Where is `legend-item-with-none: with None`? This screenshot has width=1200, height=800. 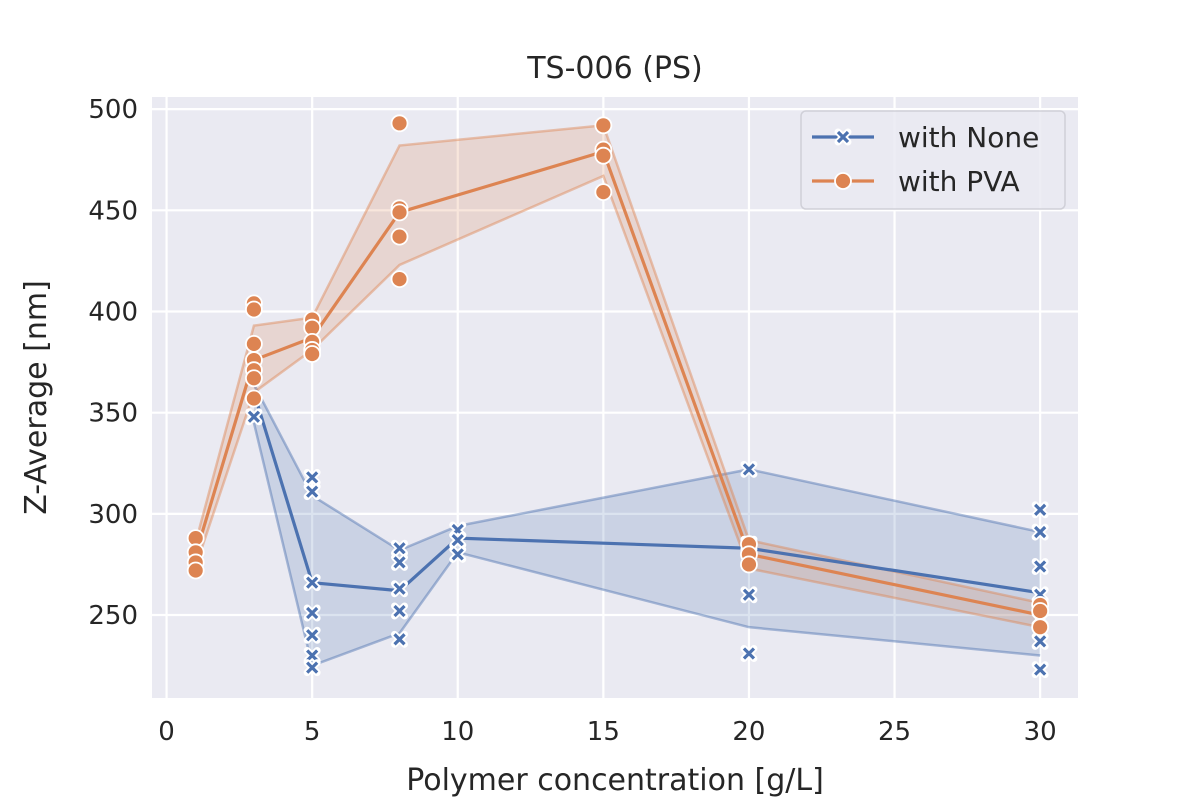 legend-item-with-none: with None is located at coordinates (925, 137).